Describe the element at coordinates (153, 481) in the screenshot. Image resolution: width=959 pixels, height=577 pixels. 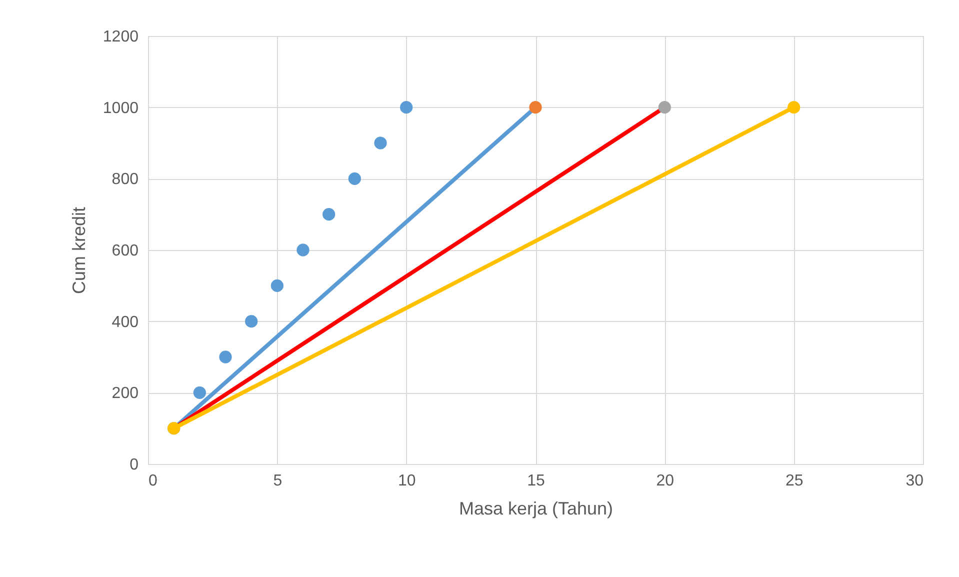
I see `x-tick-label: 0` at that location.